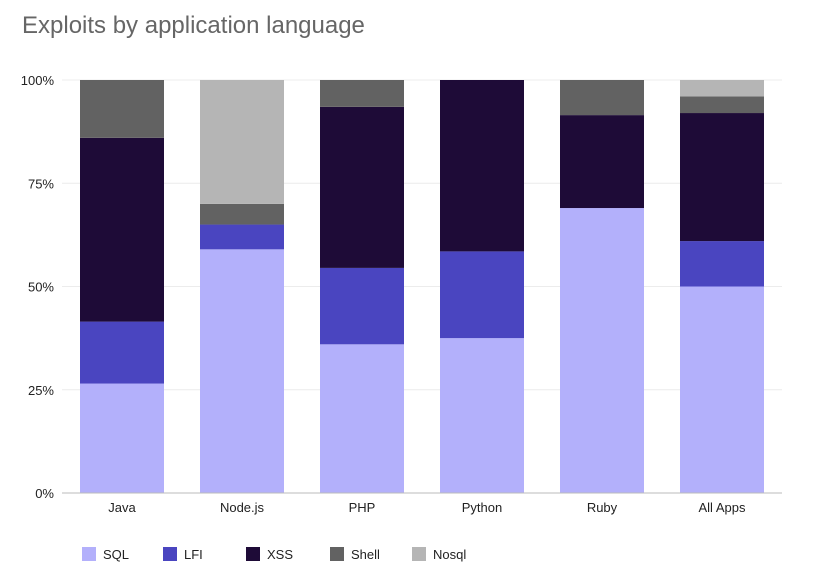 This screenshot has height=586, width=820. Describe the element at coordinates (38, 80) in the screenshot. I see `y-tick-label: 100%` at that location.